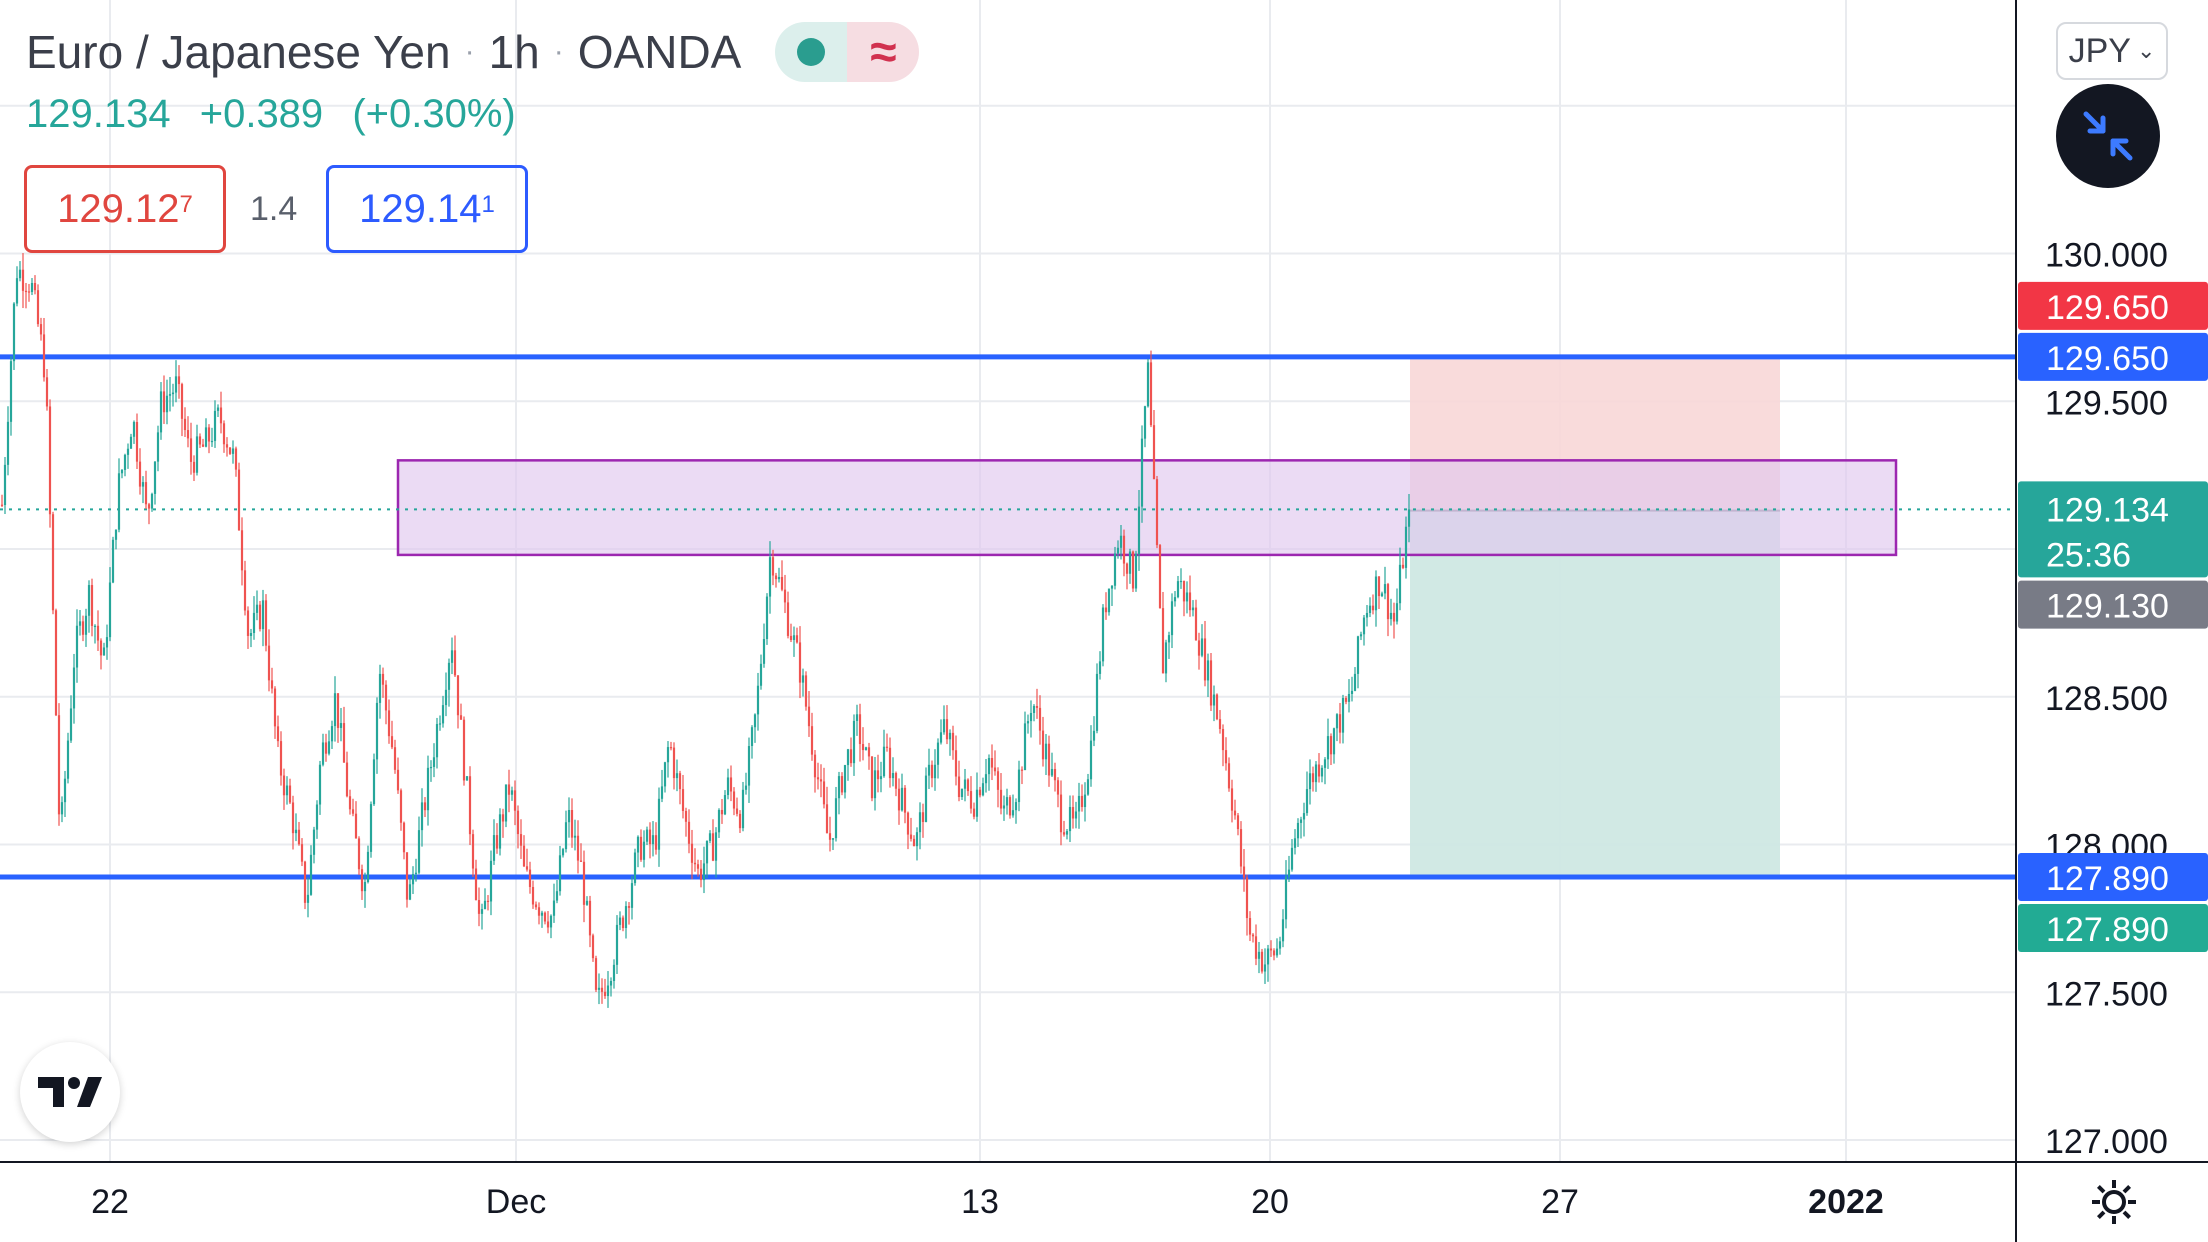 The image size is (2208, 1242). Describe the element at coordinates (118, 208) in the screenshot. I see `bid-price: 129.12` at that location.